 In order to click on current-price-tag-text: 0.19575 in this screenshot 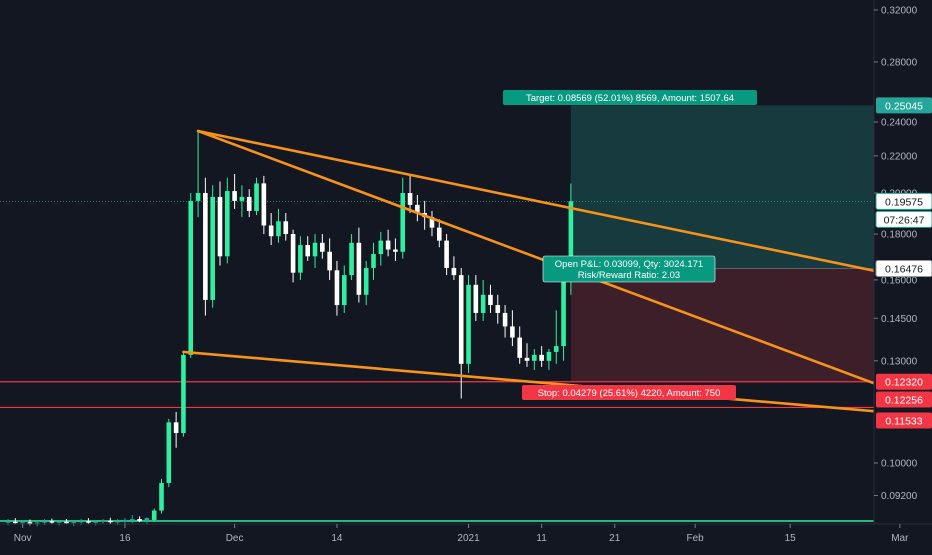, I will do `click(904, 202)`.